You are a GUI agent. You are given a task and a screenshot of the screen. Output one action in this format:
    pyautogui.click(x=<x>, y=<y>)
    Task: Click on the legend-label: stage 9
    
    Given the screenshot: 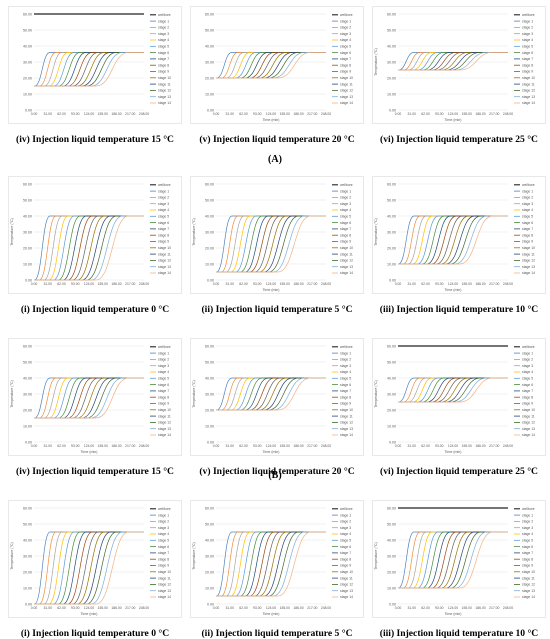 What is the action you would take?
    pyautogui.click(x=345, y=566)
    